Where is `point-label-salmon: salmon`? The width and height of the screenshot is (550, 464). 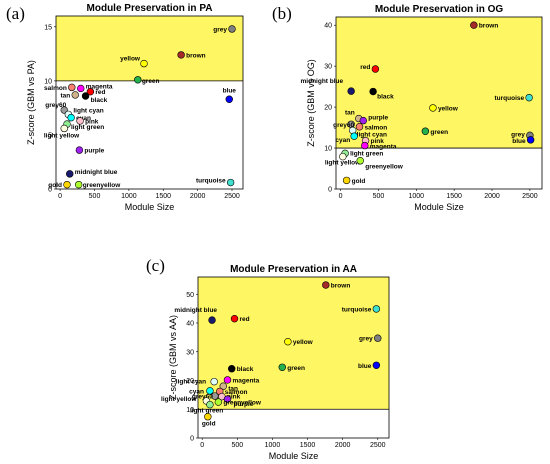
point-label-salmon: salmon is located at coordinates (236, 392).